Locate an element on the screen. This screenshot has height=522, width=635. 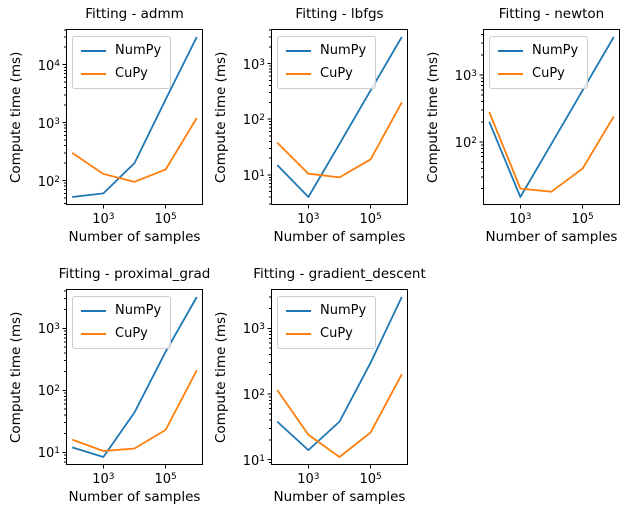
subplot-title: Fitting - proximal_grad is located at coordinates (134, 274).